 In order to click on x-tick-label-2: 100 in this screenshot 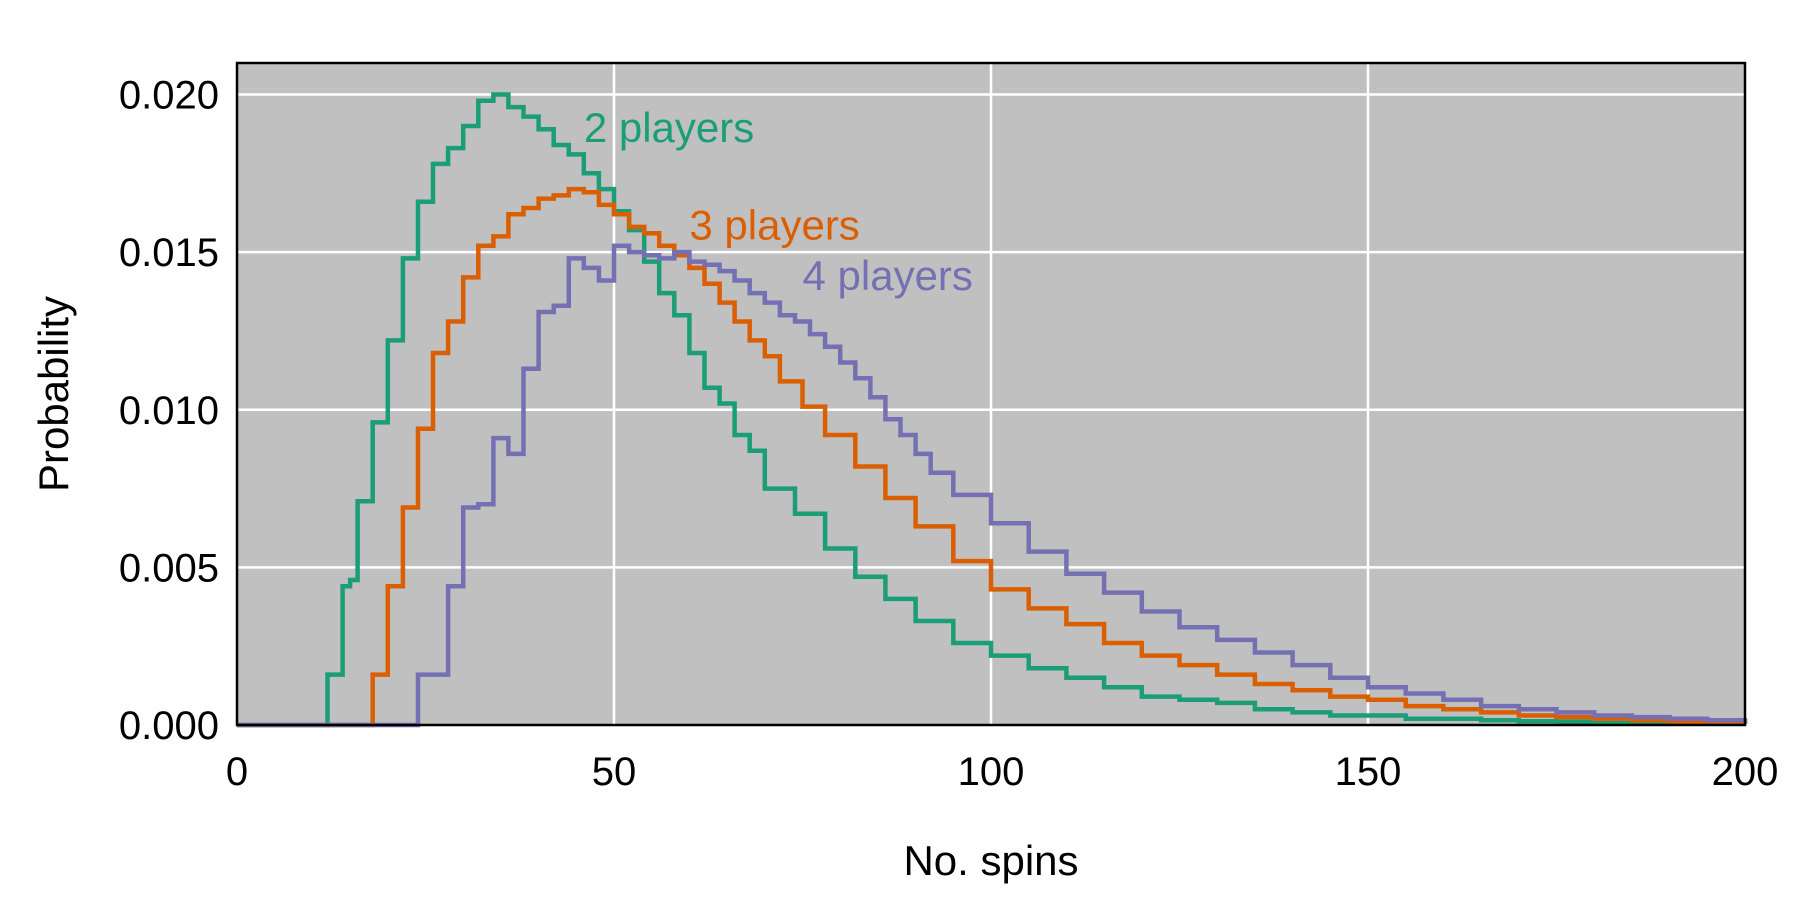, I will do `click(991, 772)`.